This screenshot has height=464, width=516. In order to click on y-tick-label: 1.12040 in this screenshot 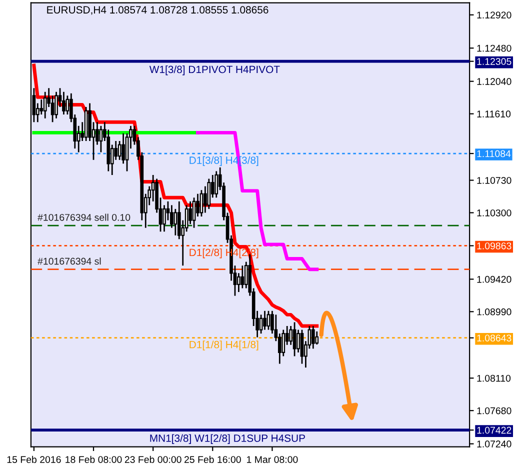, I will do `click(494, 81)`.